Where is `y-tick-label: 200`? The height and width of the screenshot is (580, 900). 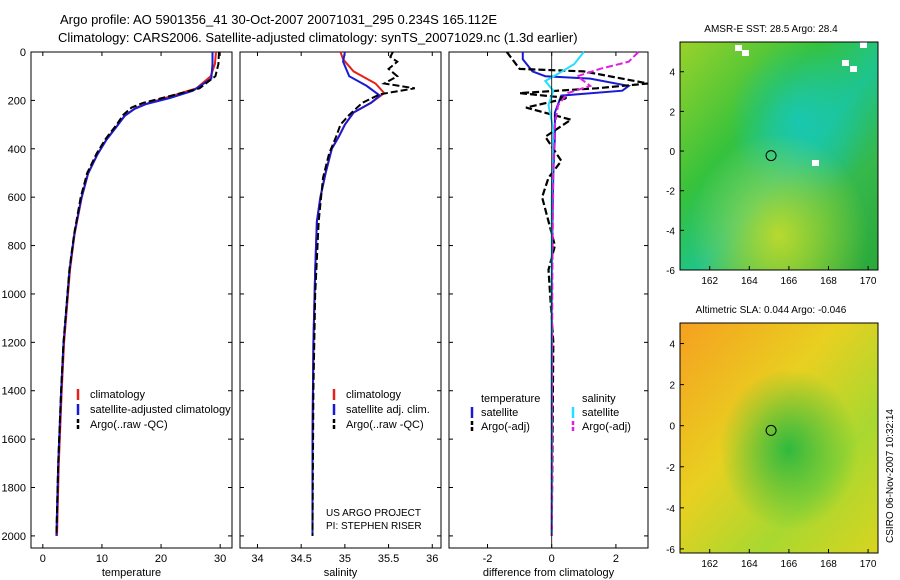
y-tick-label: 200 is located at coordinates (17, 101).